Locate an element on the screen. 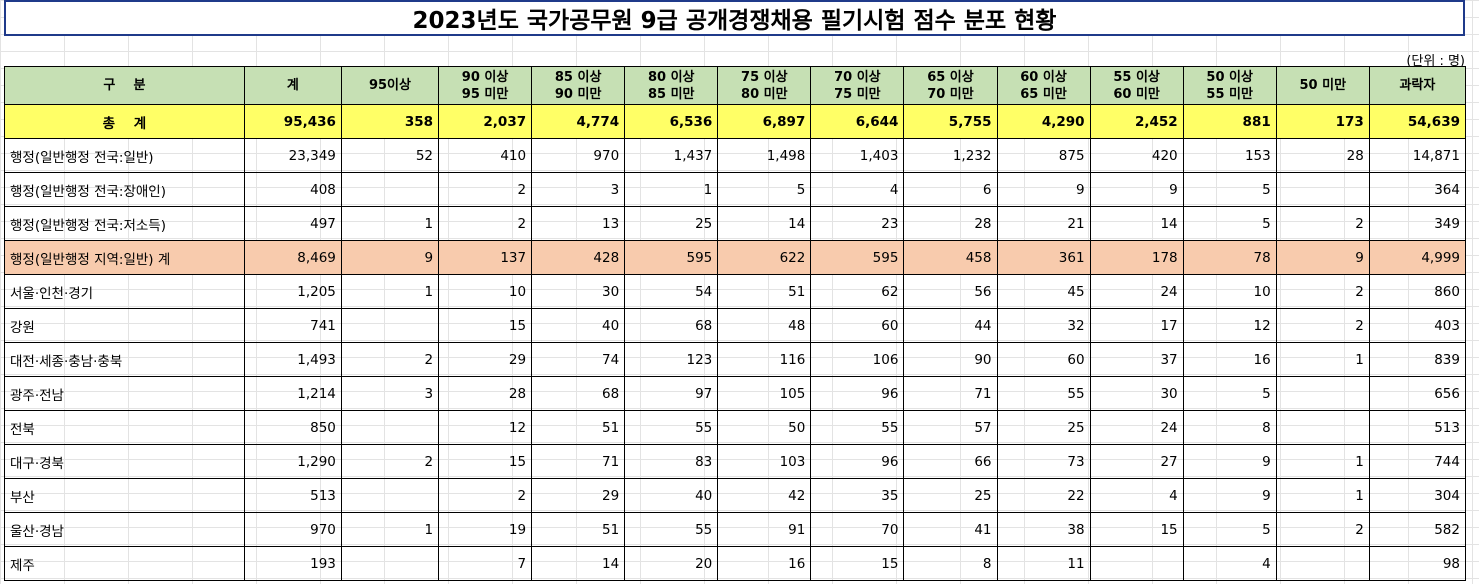 This screenshot has height=584, width=1479. value-cell: 458 is located at coordinates (950, 257).